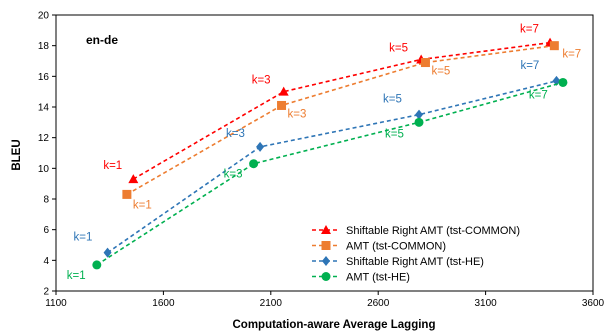  I want to click on y-tick-label: 2, so click(46, 292).